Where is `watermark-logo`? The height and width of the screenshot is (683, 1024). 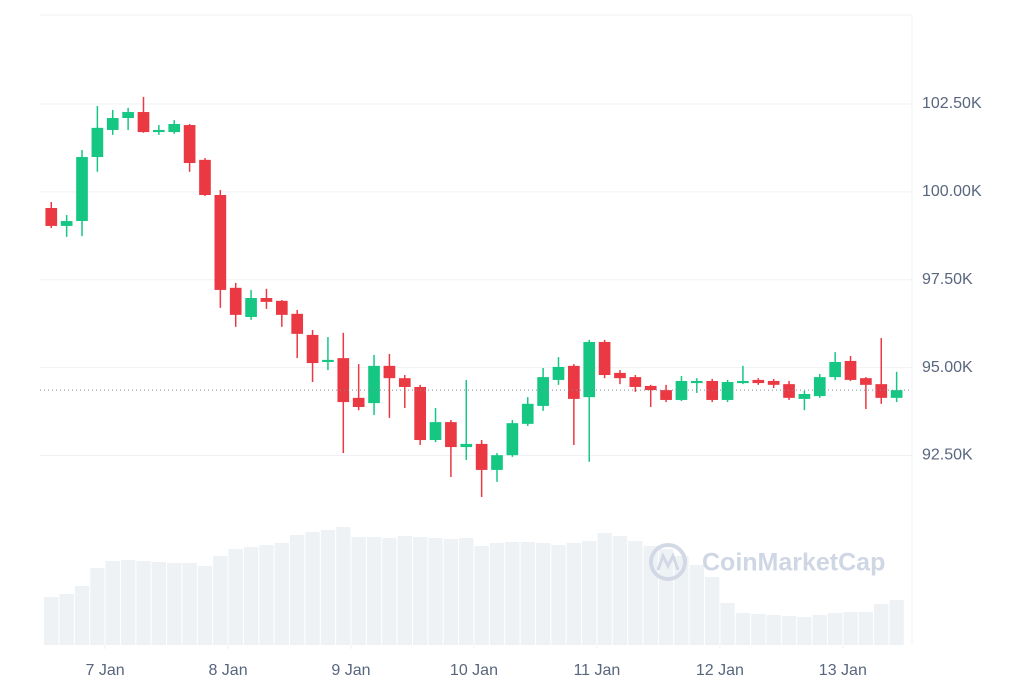 watermark-logo is located at coordinates (668, 562).